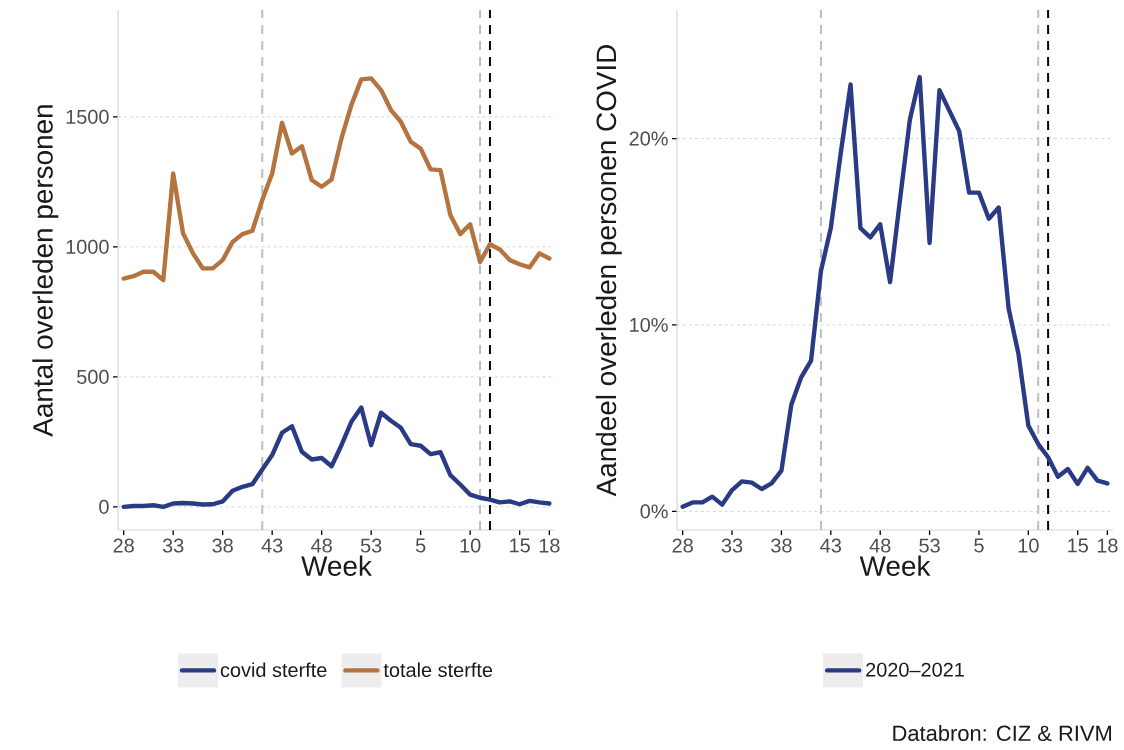 This screenshot has width=1124, height=750. I want to click on legend-label: covid sterfte, so click(273, 670).